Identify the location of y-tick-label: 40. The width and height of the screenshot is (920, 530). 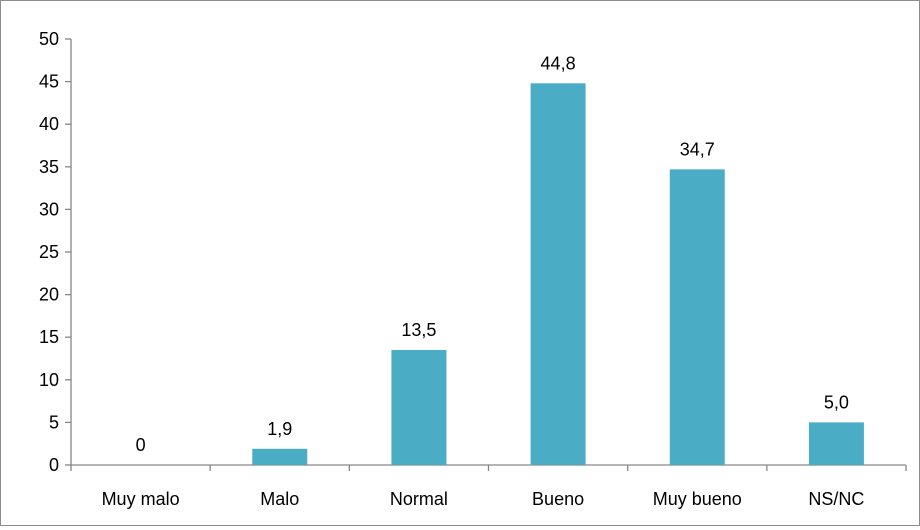
(49, 124).